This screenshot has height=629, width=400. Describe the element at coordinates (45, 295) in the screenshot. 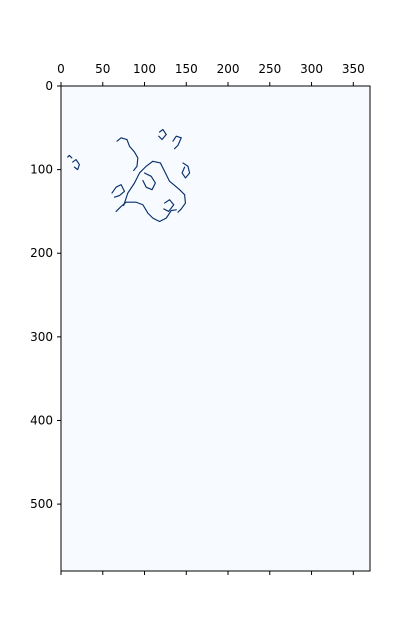

I see `y-ticks: 0 100 200 300 400 500` at that location.